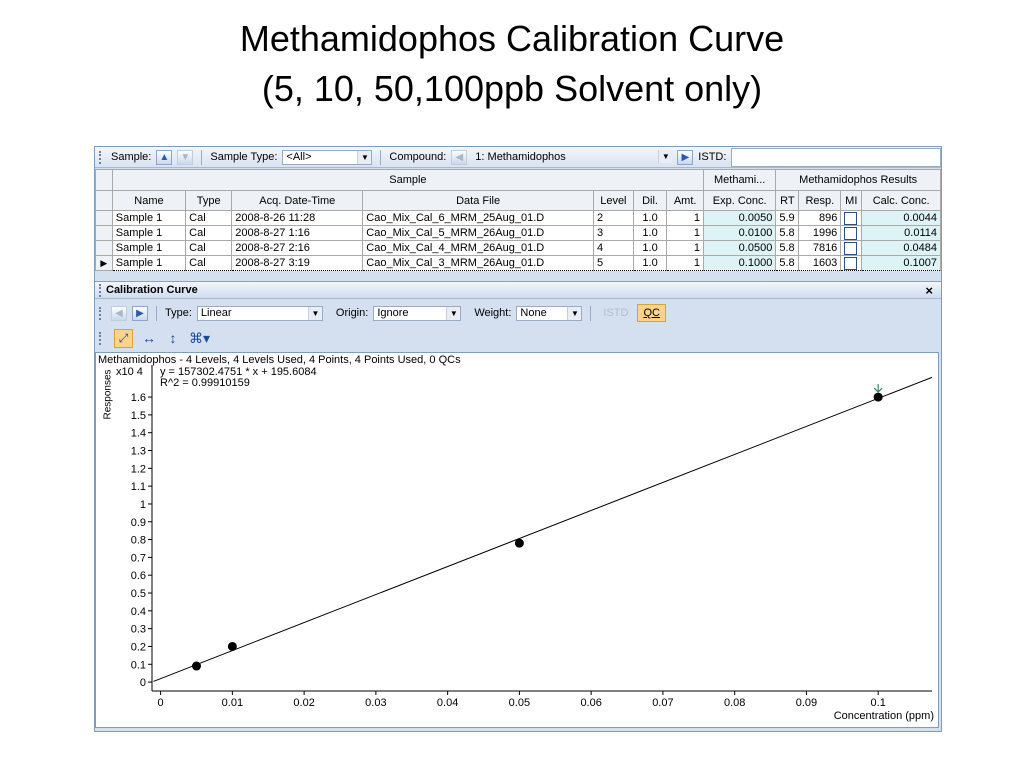 This screenshot has height=768, width=1024. I want to click on column-header-amt: Amt., so click(685, 200).